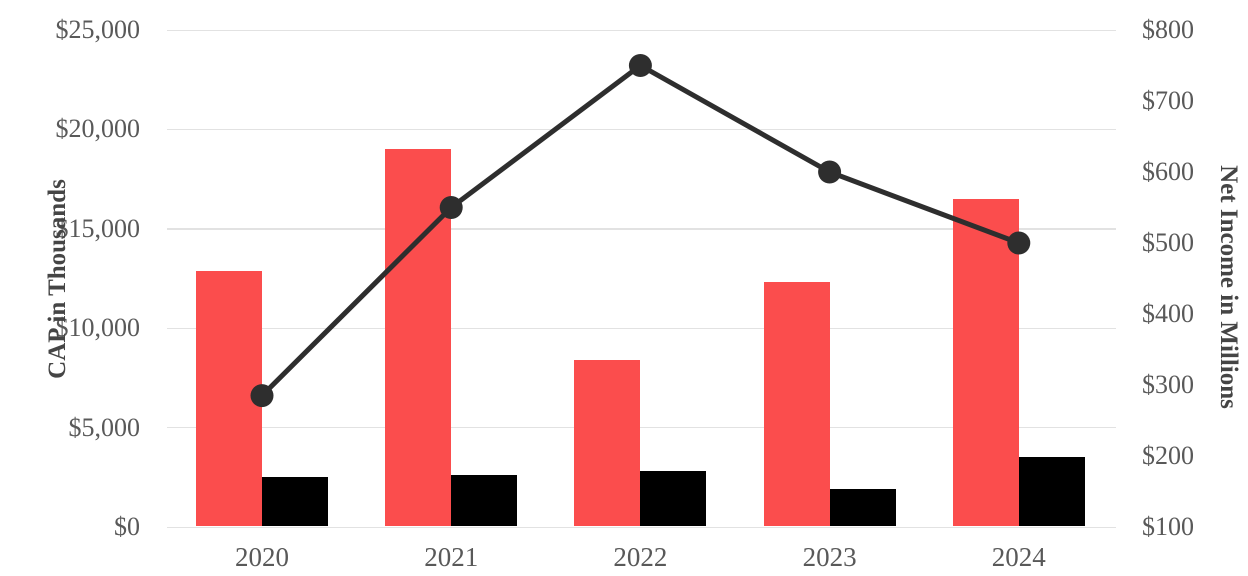 The image size is (1248, 576). What do you see at coordinates (262, 557) in the screenshot?
I see `x-axis-label: 2020` at bounding box center [262, 557].